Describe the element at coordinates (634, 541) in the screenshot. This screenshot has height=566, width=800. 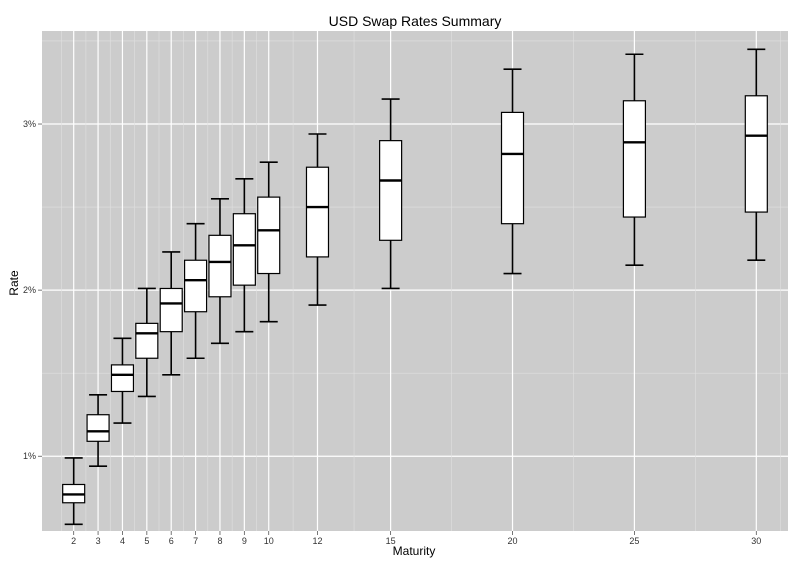
I see `x-tick-label: 25` at that location.